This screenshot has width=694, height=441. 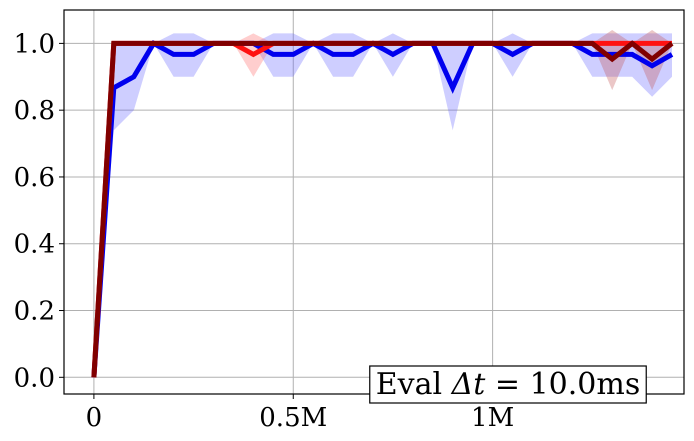 What do you see at coordinates (562, 384) in the screenshot?
I see `annotation-suffix: = 10.0ms` at bounding box center [562, 384].